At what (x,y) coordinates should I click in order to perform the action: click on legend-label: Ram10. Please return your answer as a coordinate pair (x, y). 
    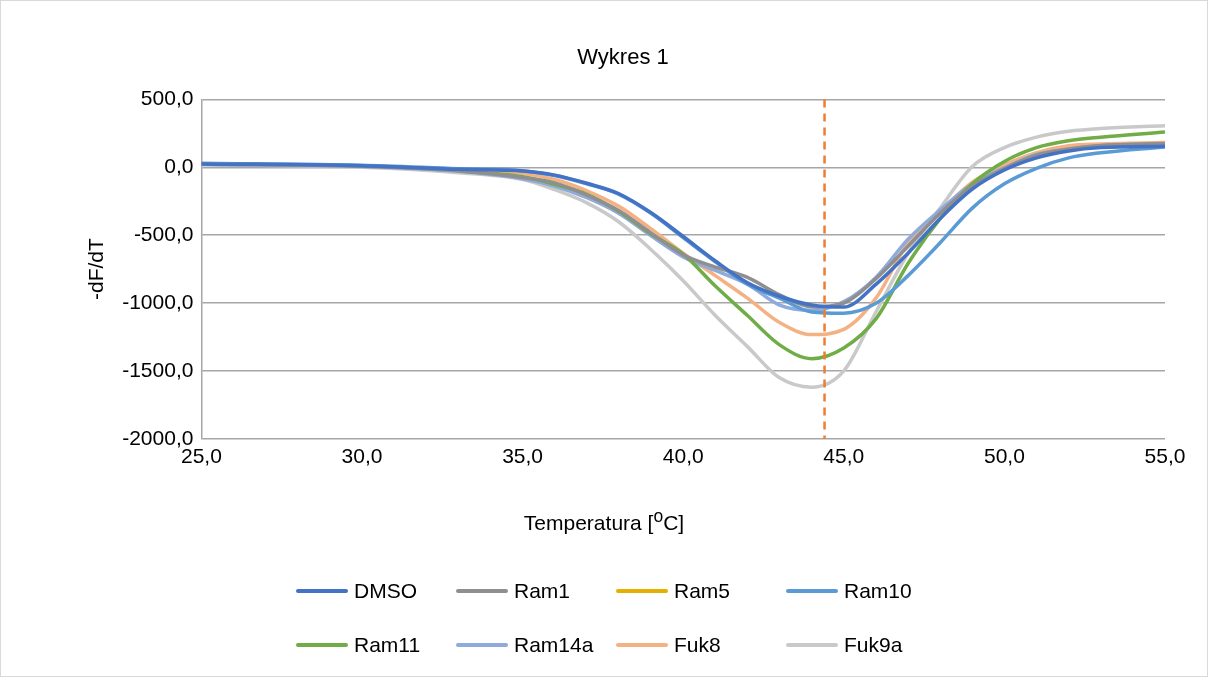
    Looking at the image, I should click on (878, 591).